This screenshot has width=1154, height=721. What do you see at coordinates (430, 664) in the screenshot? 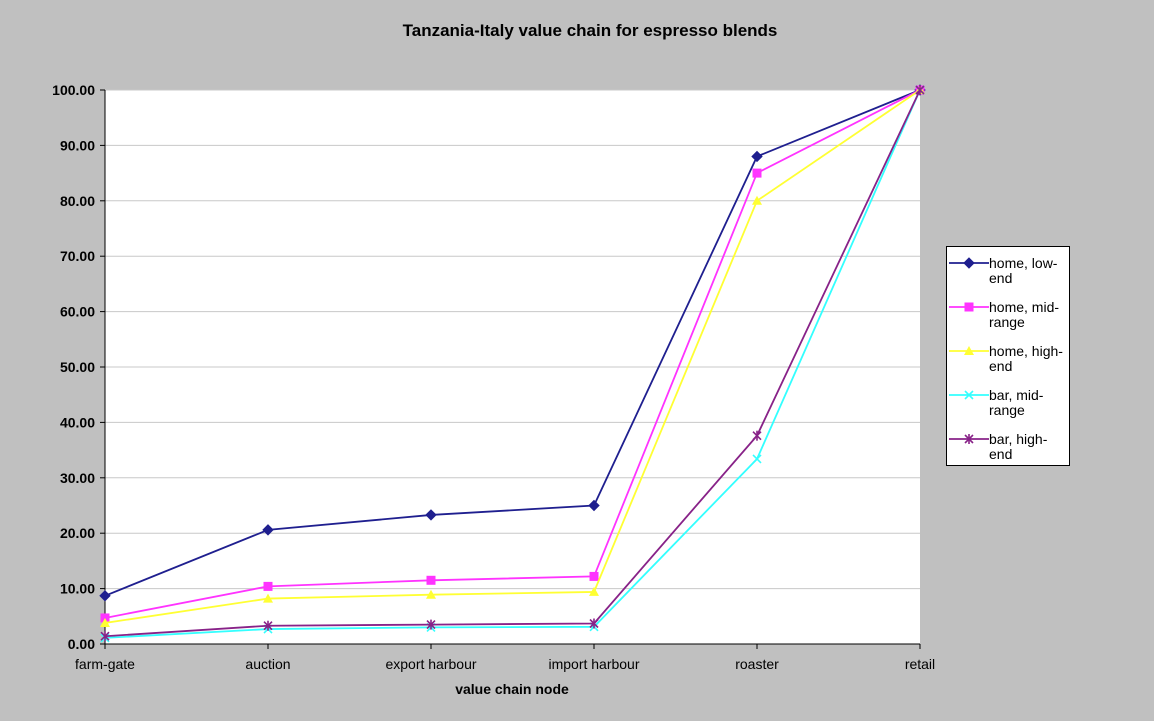
I see `x-tick-label: export harbour` at bounding box center [430, 664].